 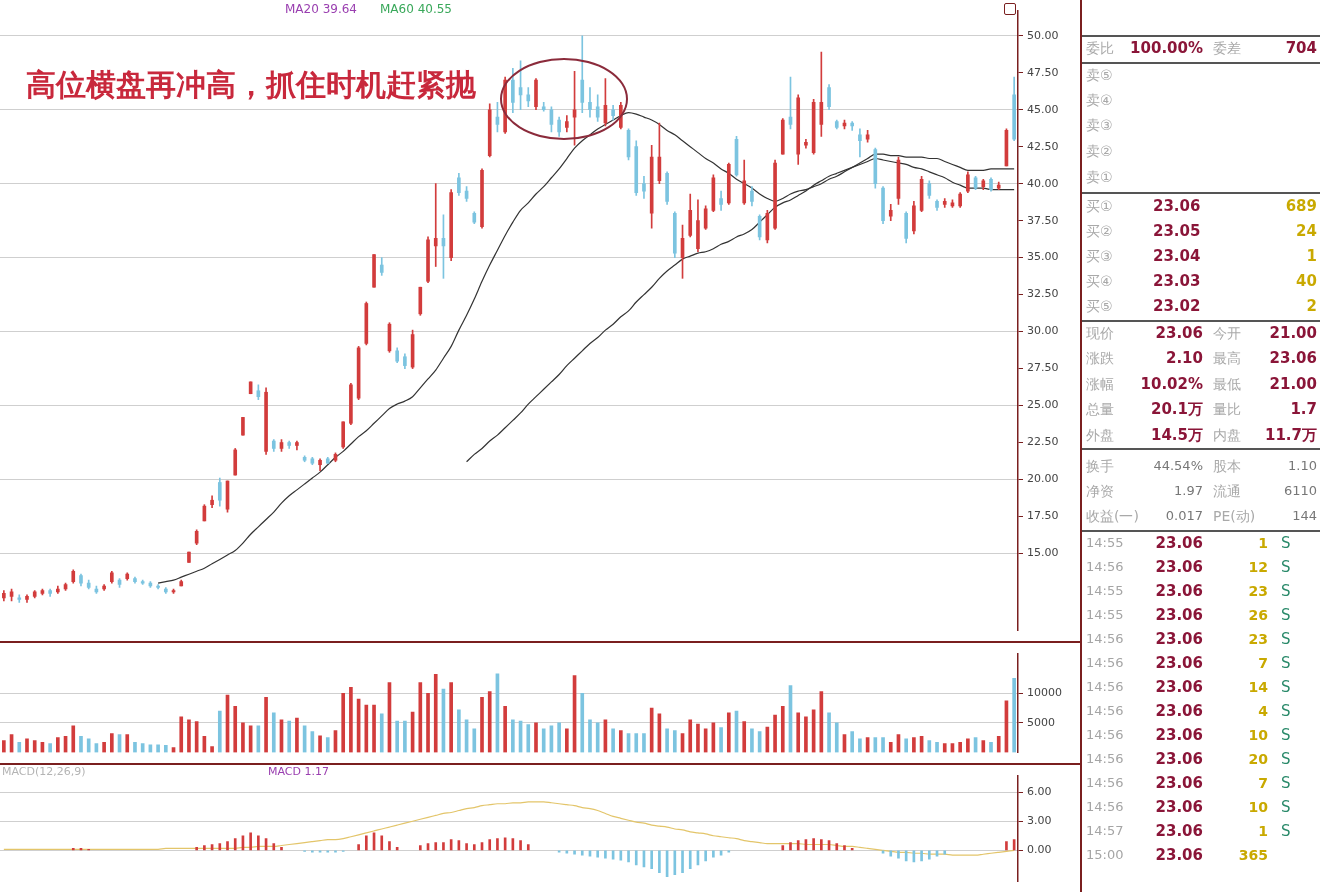 I want to click on text: 1.7, so click(x=1303, y=409).